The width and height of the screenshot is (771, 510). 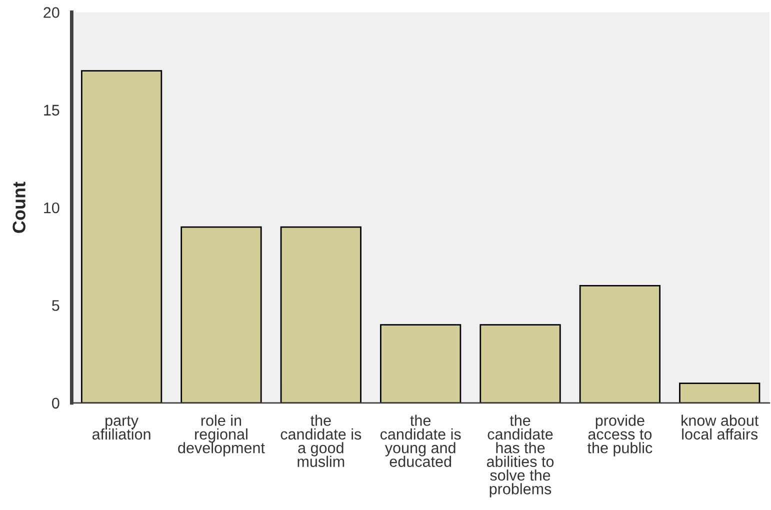 What do you see at coordinates (221, 435) in the screenshot?
I see `x-tick-label: role in regional development` at bounding box center [221, 435].